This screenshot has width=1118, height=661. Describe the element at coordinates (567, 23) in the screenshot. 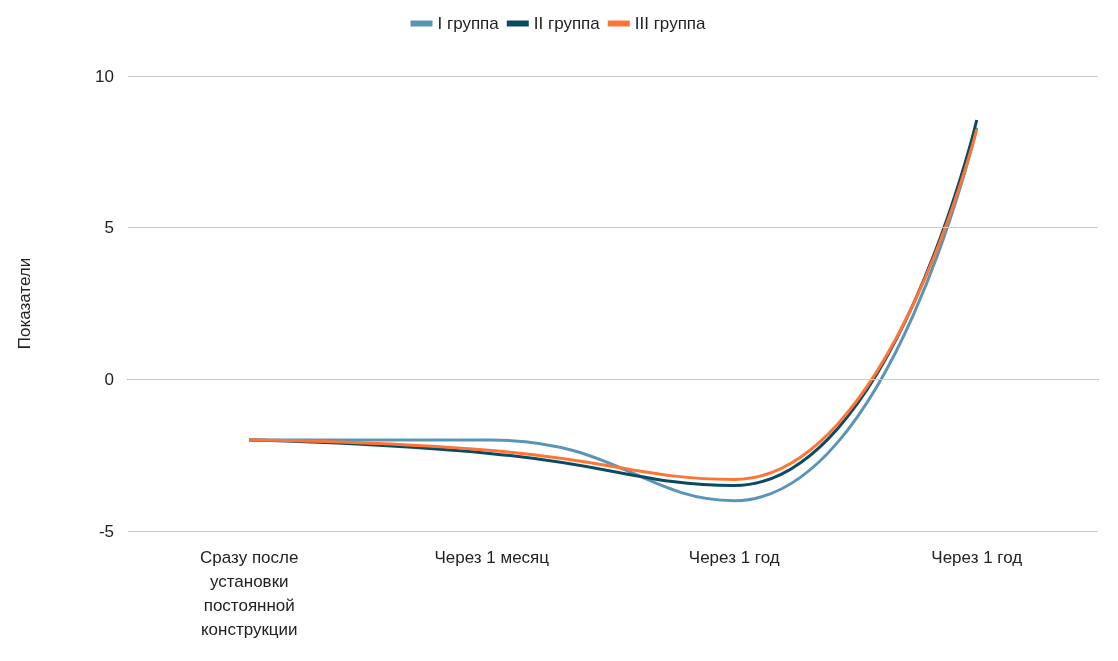

I see `legend-label: II группа` at that location.